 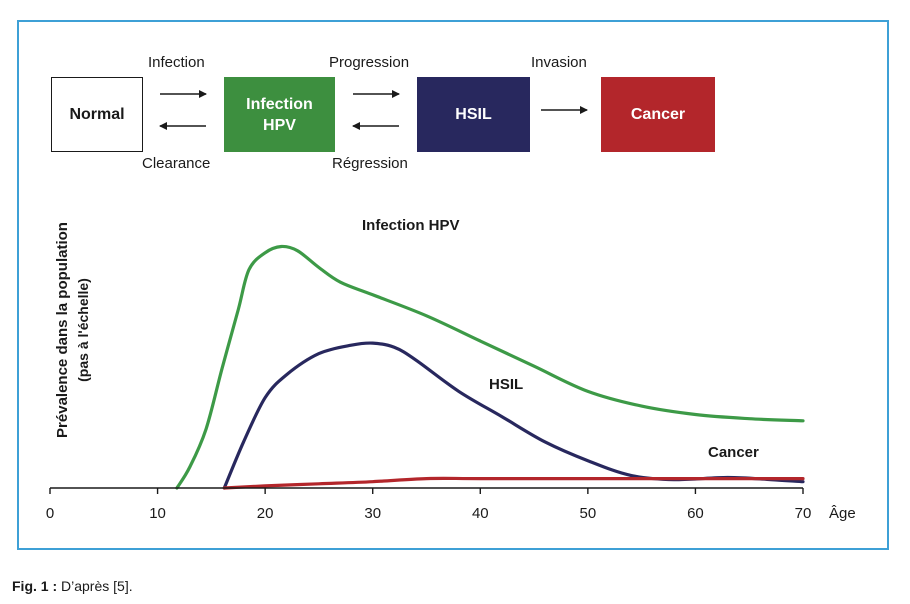 I want to click on state-infection-hpv: Infection HPV, so click(x=279, y=114).